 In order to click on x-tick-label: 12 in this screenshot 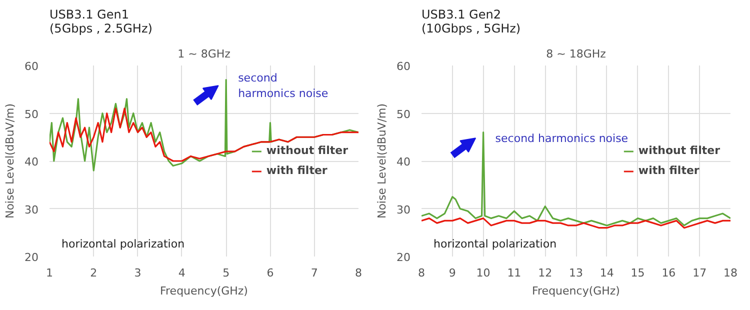, I will do `click(545, 273)`.